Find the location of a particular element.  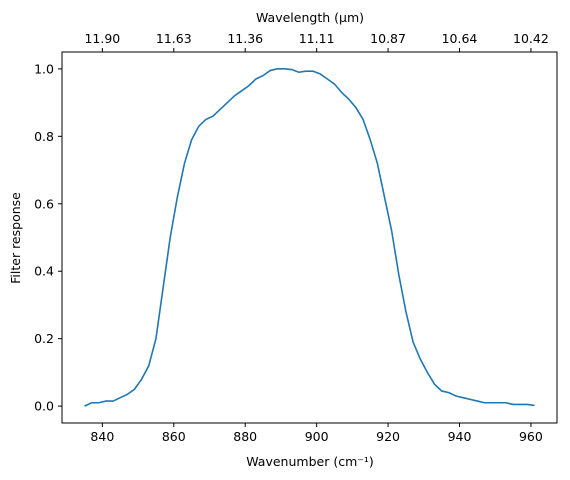

y-tick-label: 0.6 is located at coordinates (44, 203).